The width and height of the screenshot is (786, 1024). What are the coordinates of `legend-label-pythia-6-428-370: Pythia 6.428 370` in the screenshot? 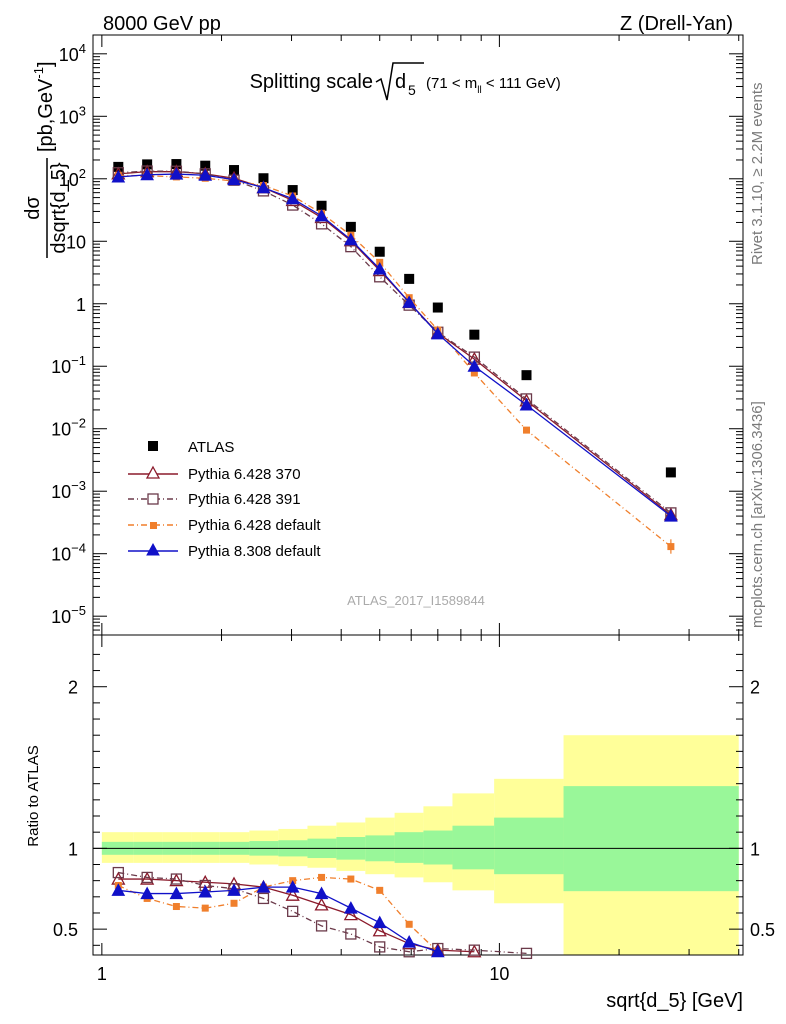 It's located at (244, 474).